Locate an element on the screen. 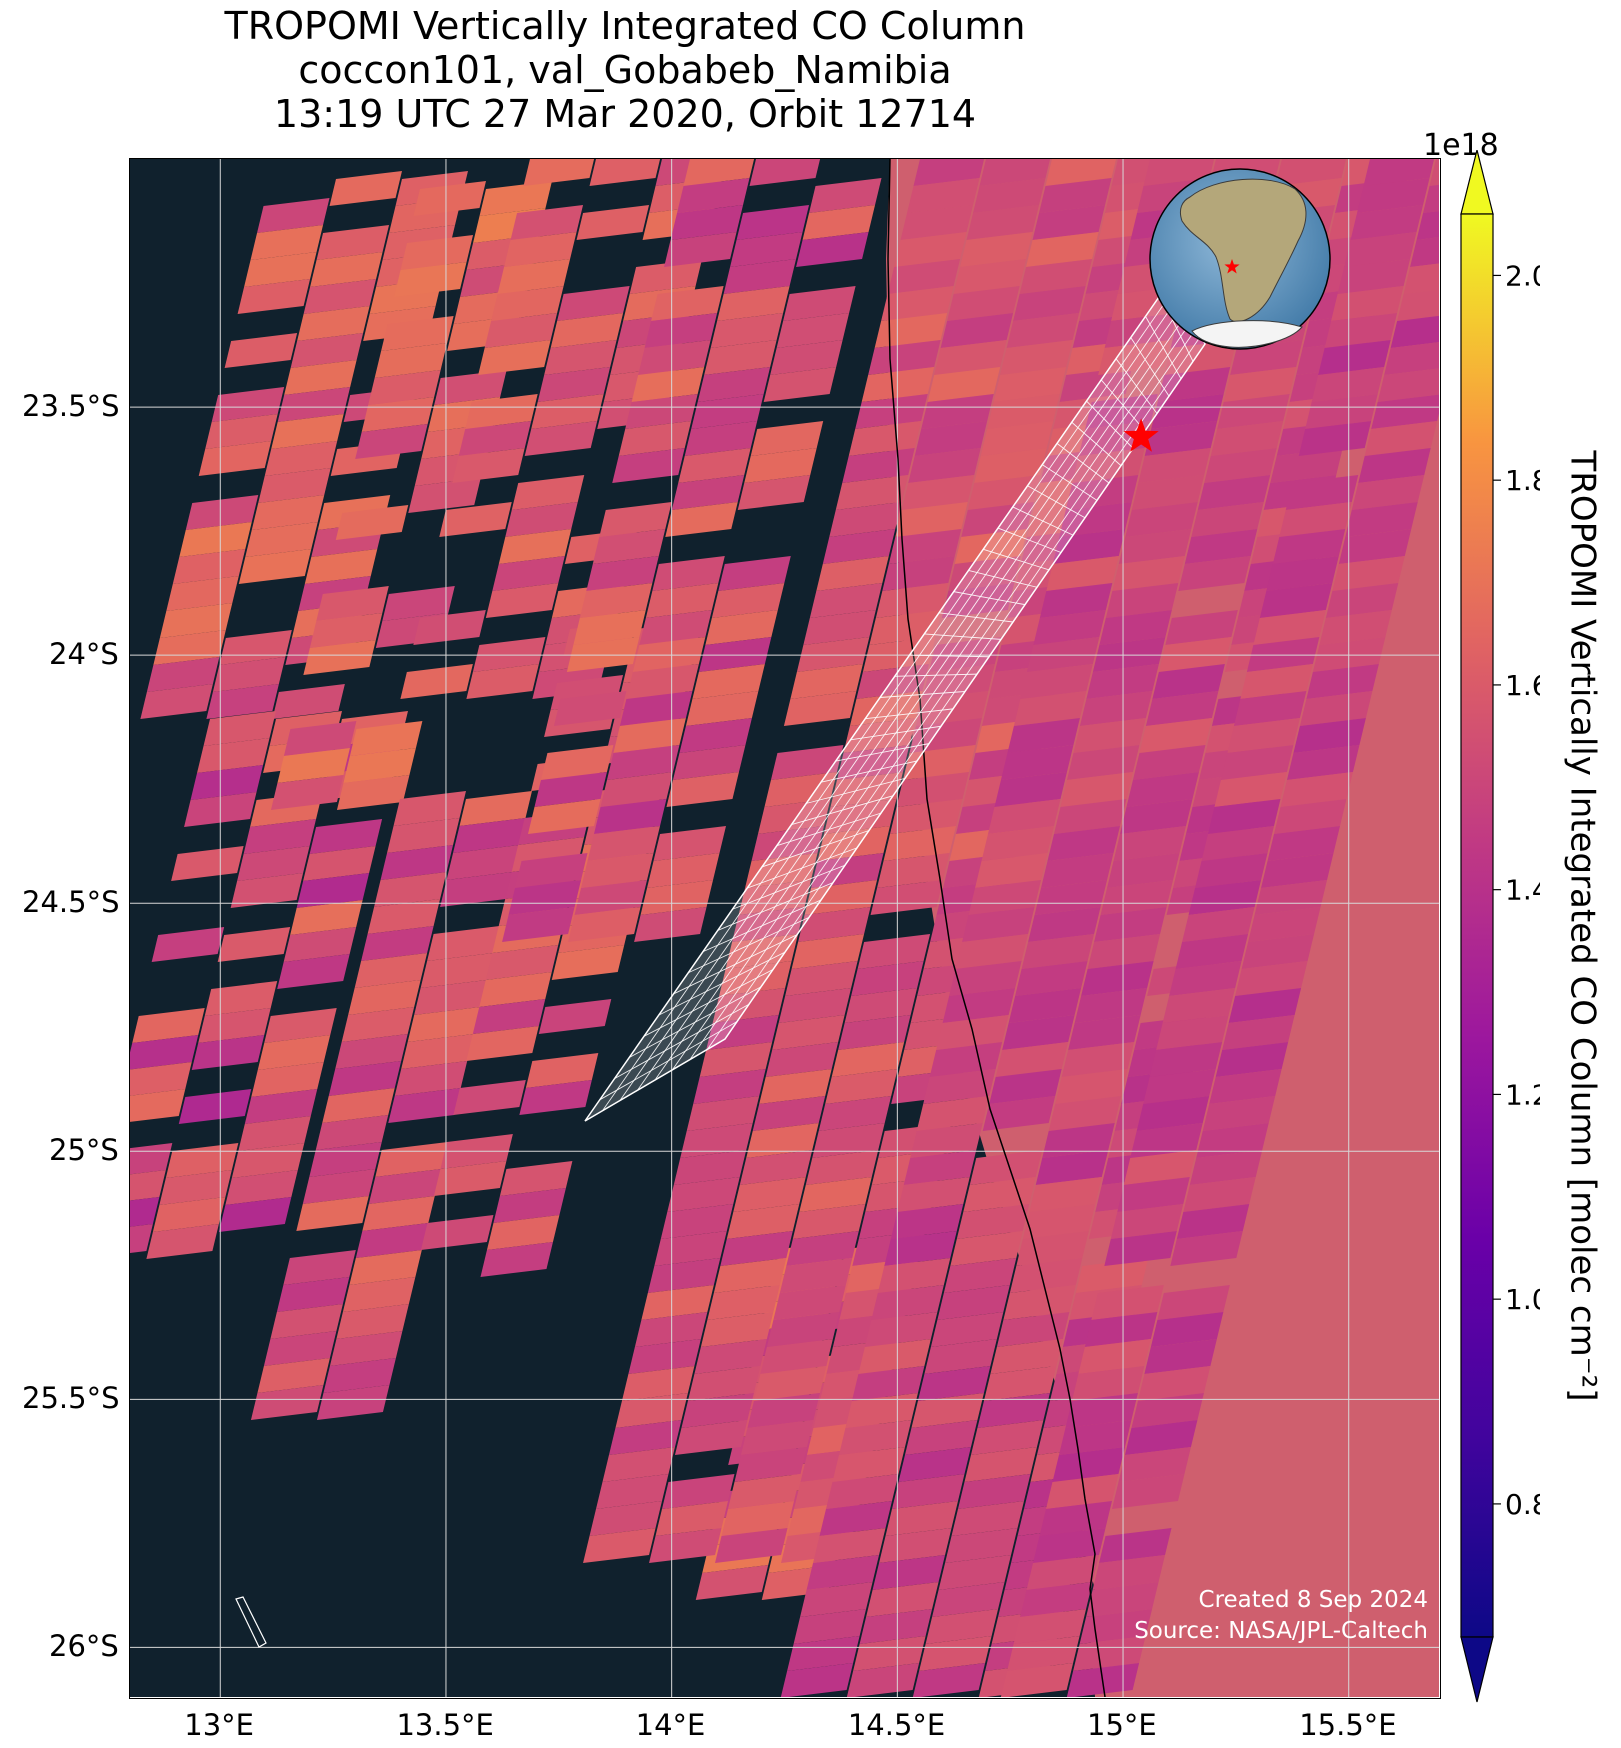 Image resolution: width=1621 pixels, height=1748 pixels. colorbar-tick-label: 1.6 is located at coordinates (1522, 685).